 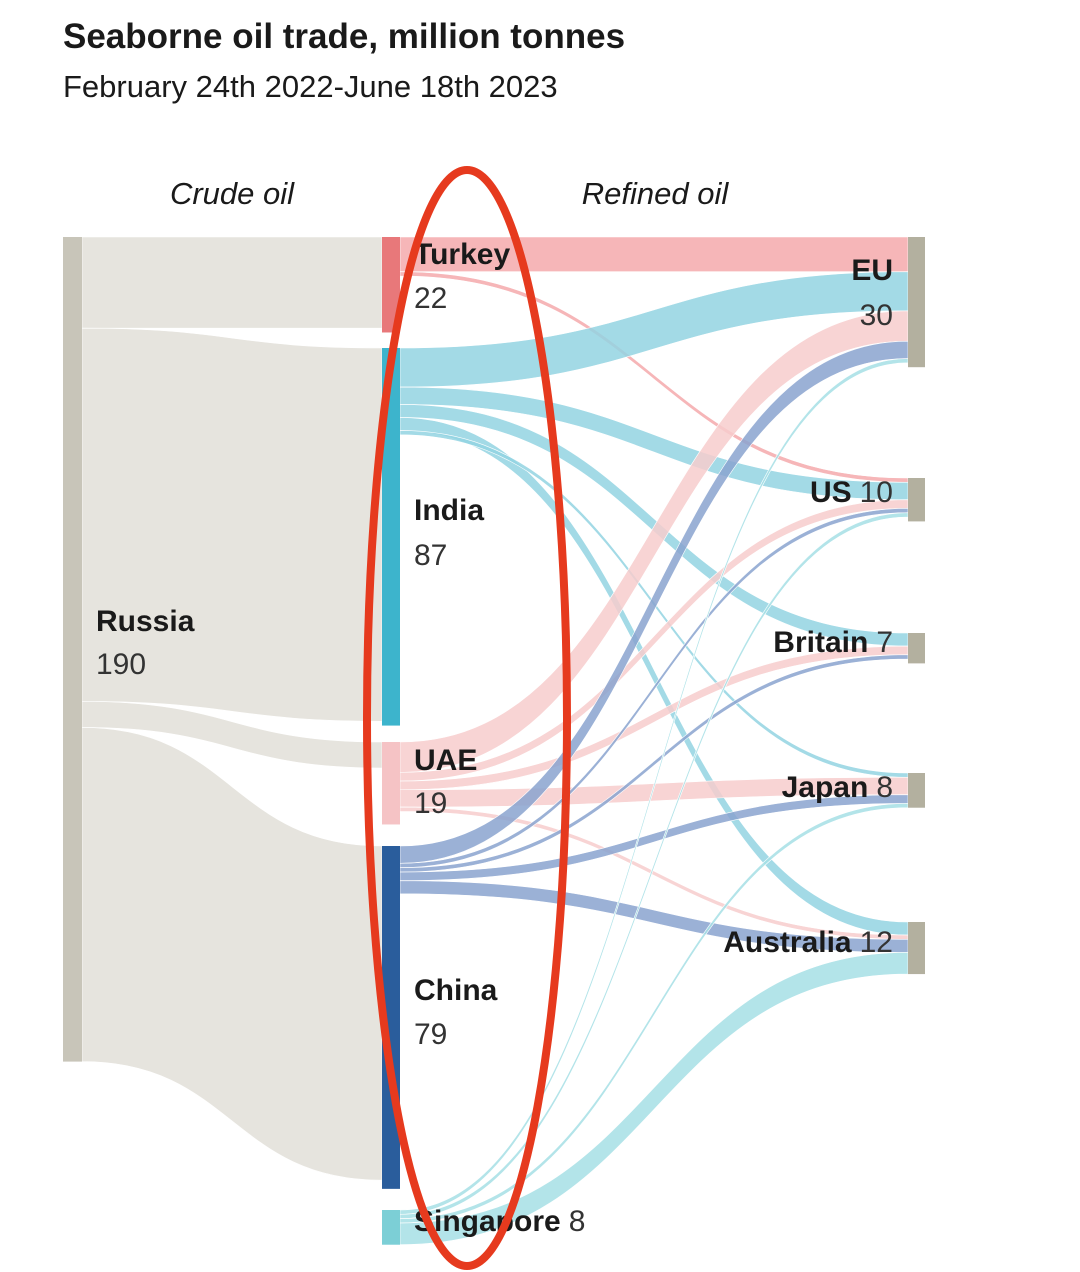 I want to click on node-name: Russia, so click(x=145, y=621).